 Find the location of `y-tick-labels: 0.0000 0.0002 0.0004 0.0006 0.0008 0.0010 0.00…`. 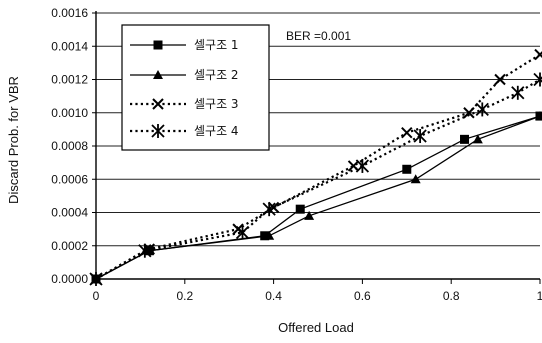

y-tick-labels: 0.0000 0.0002 0.0004 0.0006 0.0008 0.0010 0.00… is located at coordinates (69, 146).